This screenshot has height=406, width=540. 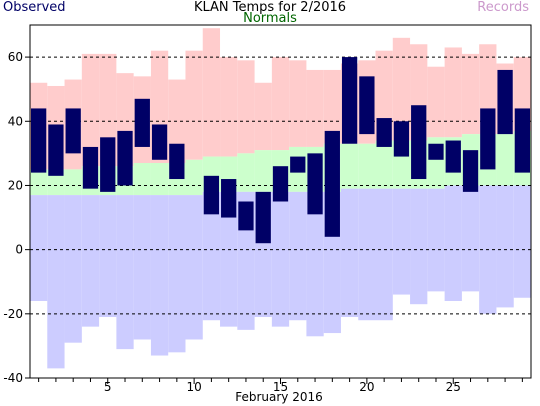 I want to click on y-tick-label: 20, so click(x=15, y=185).